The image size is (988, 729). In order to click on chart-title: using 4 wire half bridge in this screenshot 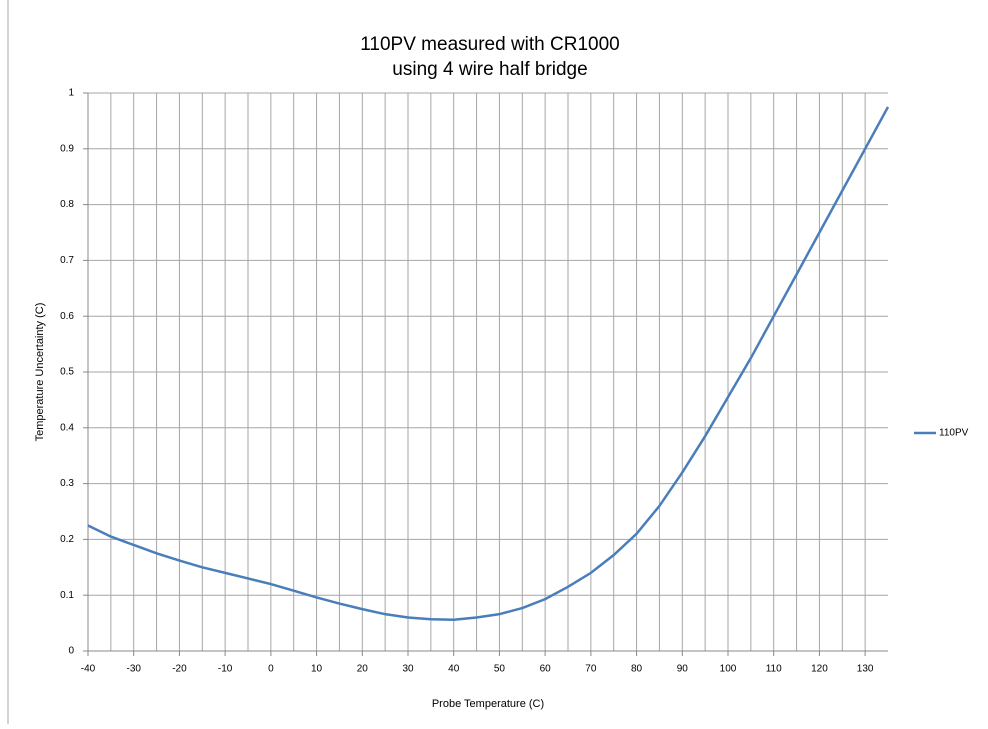, I will do `click(489, 69)`.